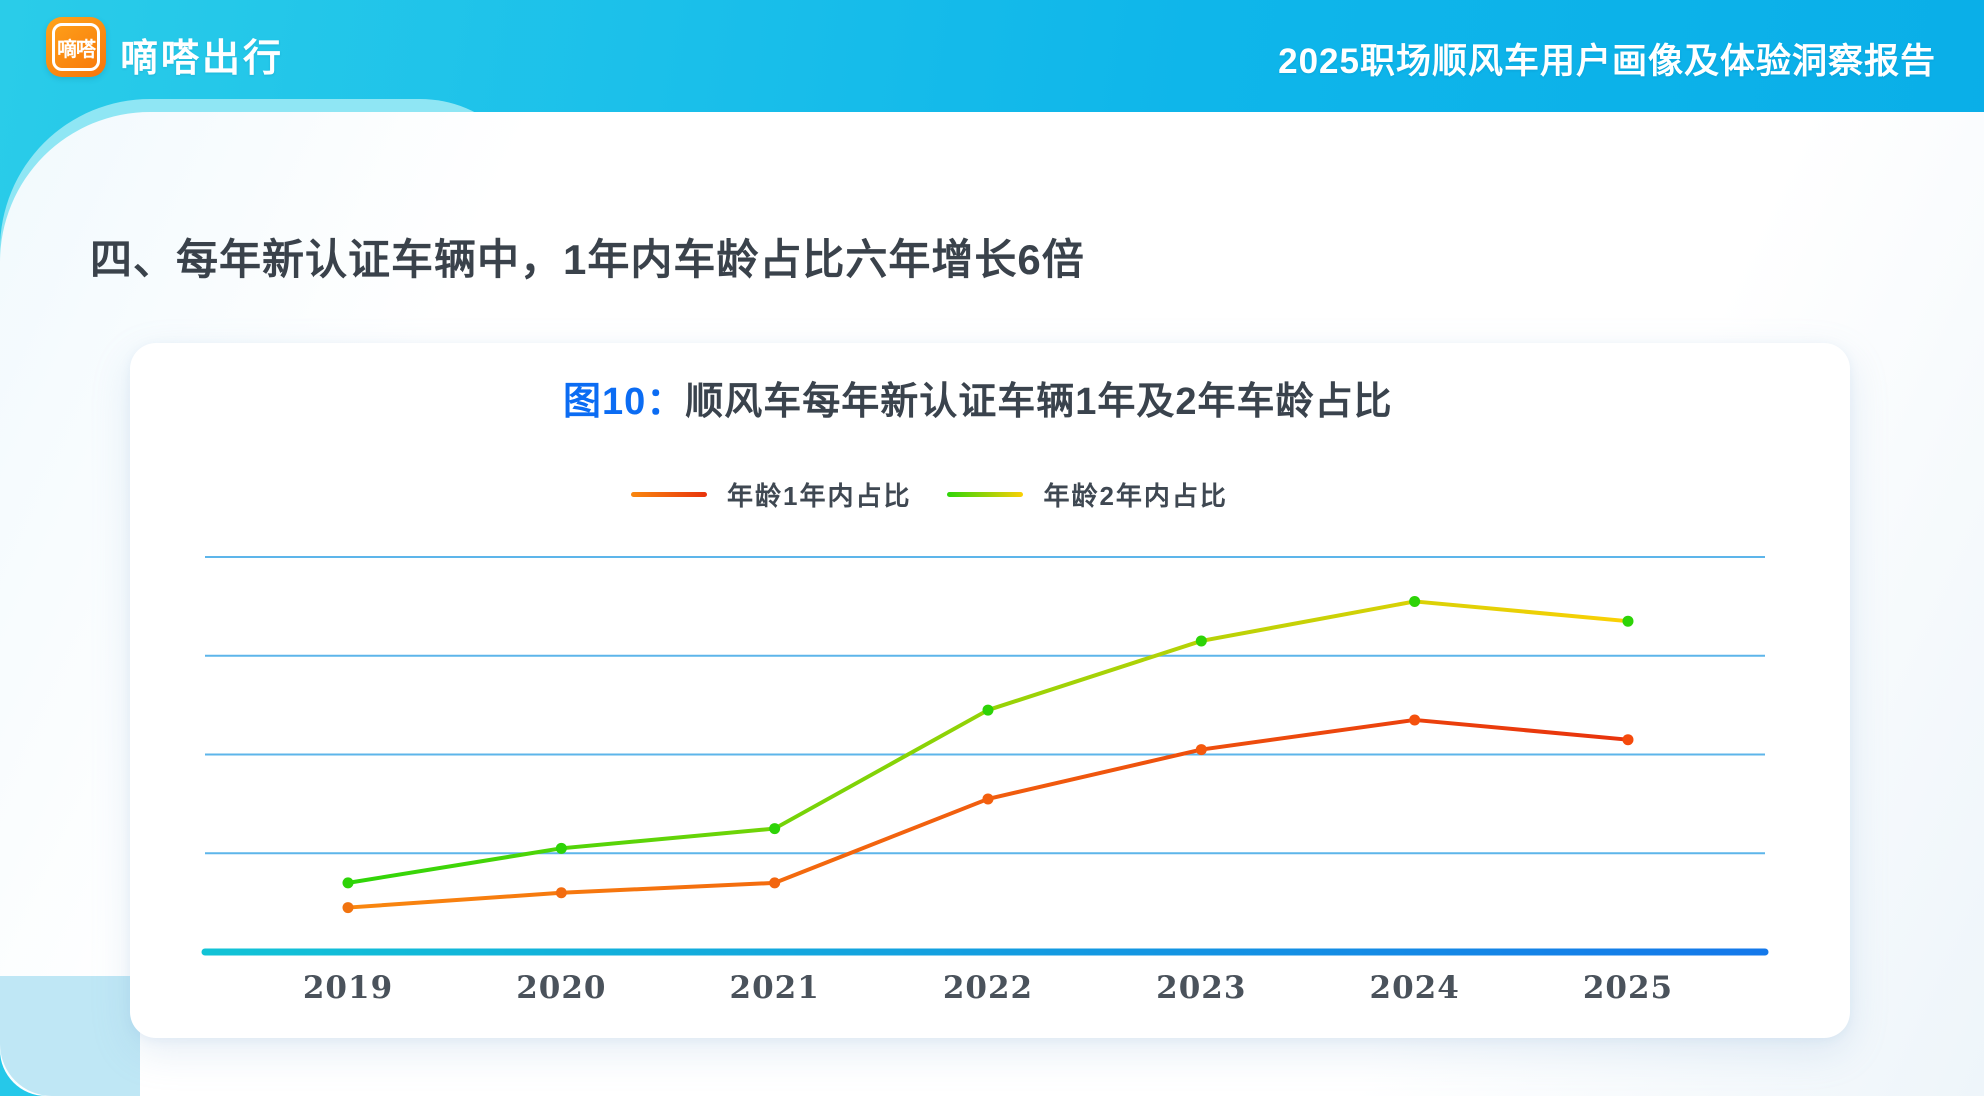 This screenshot has height=1096, width=1984. Describe the element at coordinates (988, 799) in the screenshot. I see `data-point-s0-2022` at that location.